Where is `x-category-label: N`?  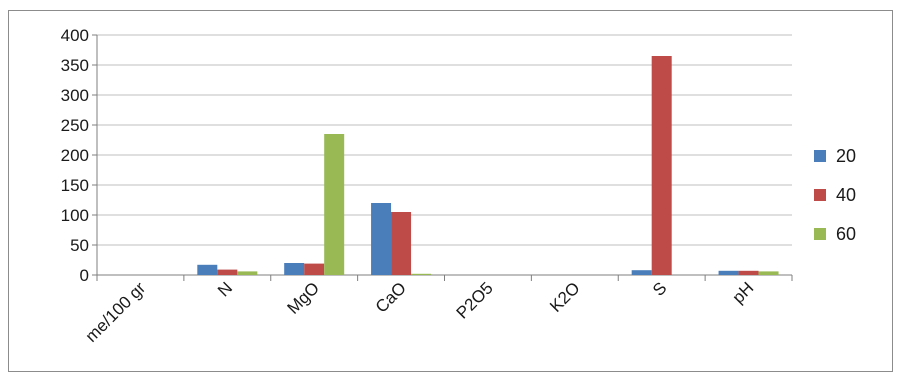 x-category-label: N is located at coordinates (225, 289).